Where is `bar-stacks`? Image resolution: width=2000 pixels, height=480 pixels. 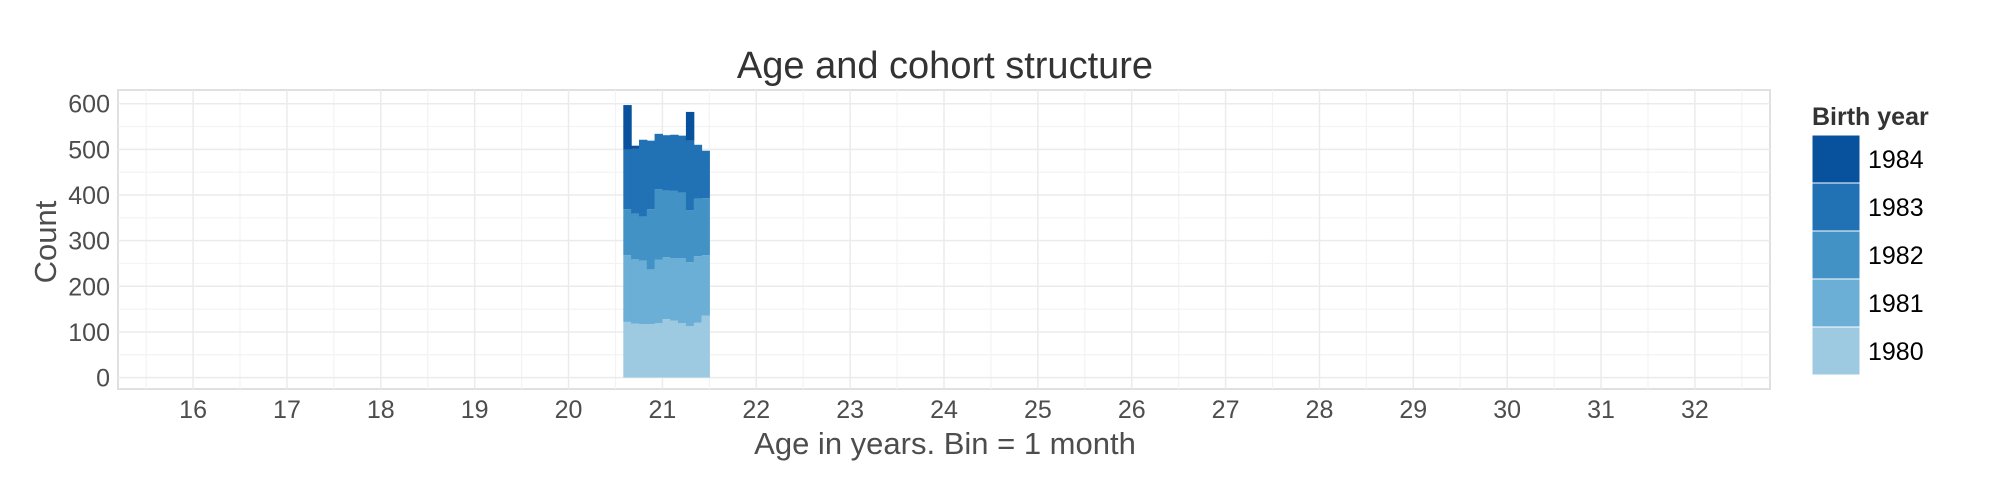
bar-stacks is located at coordinates (666, 241).